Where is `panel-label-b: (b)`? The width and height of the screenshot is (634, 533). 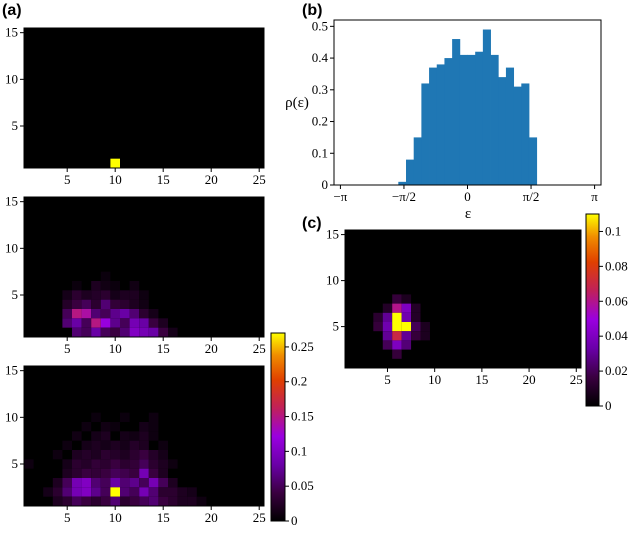
panel-label-b: (b) is located at coordinates (312, 10).